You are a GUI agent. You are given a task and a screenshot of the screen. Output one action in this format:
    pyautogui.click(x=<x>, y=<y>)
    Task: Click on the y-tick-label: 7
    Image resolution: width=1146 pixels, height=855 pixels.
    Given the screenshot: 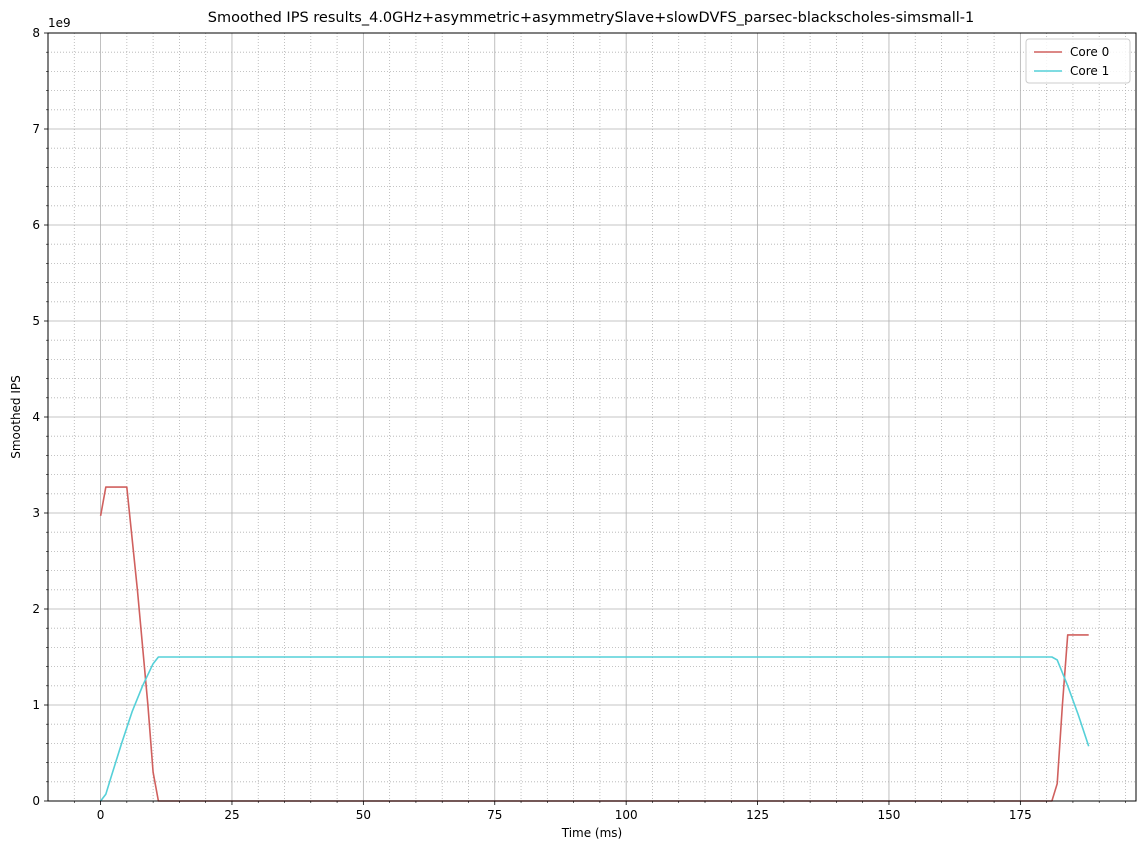 What is the action you would take?
    pyautogui.click(x=36, y=129)
    